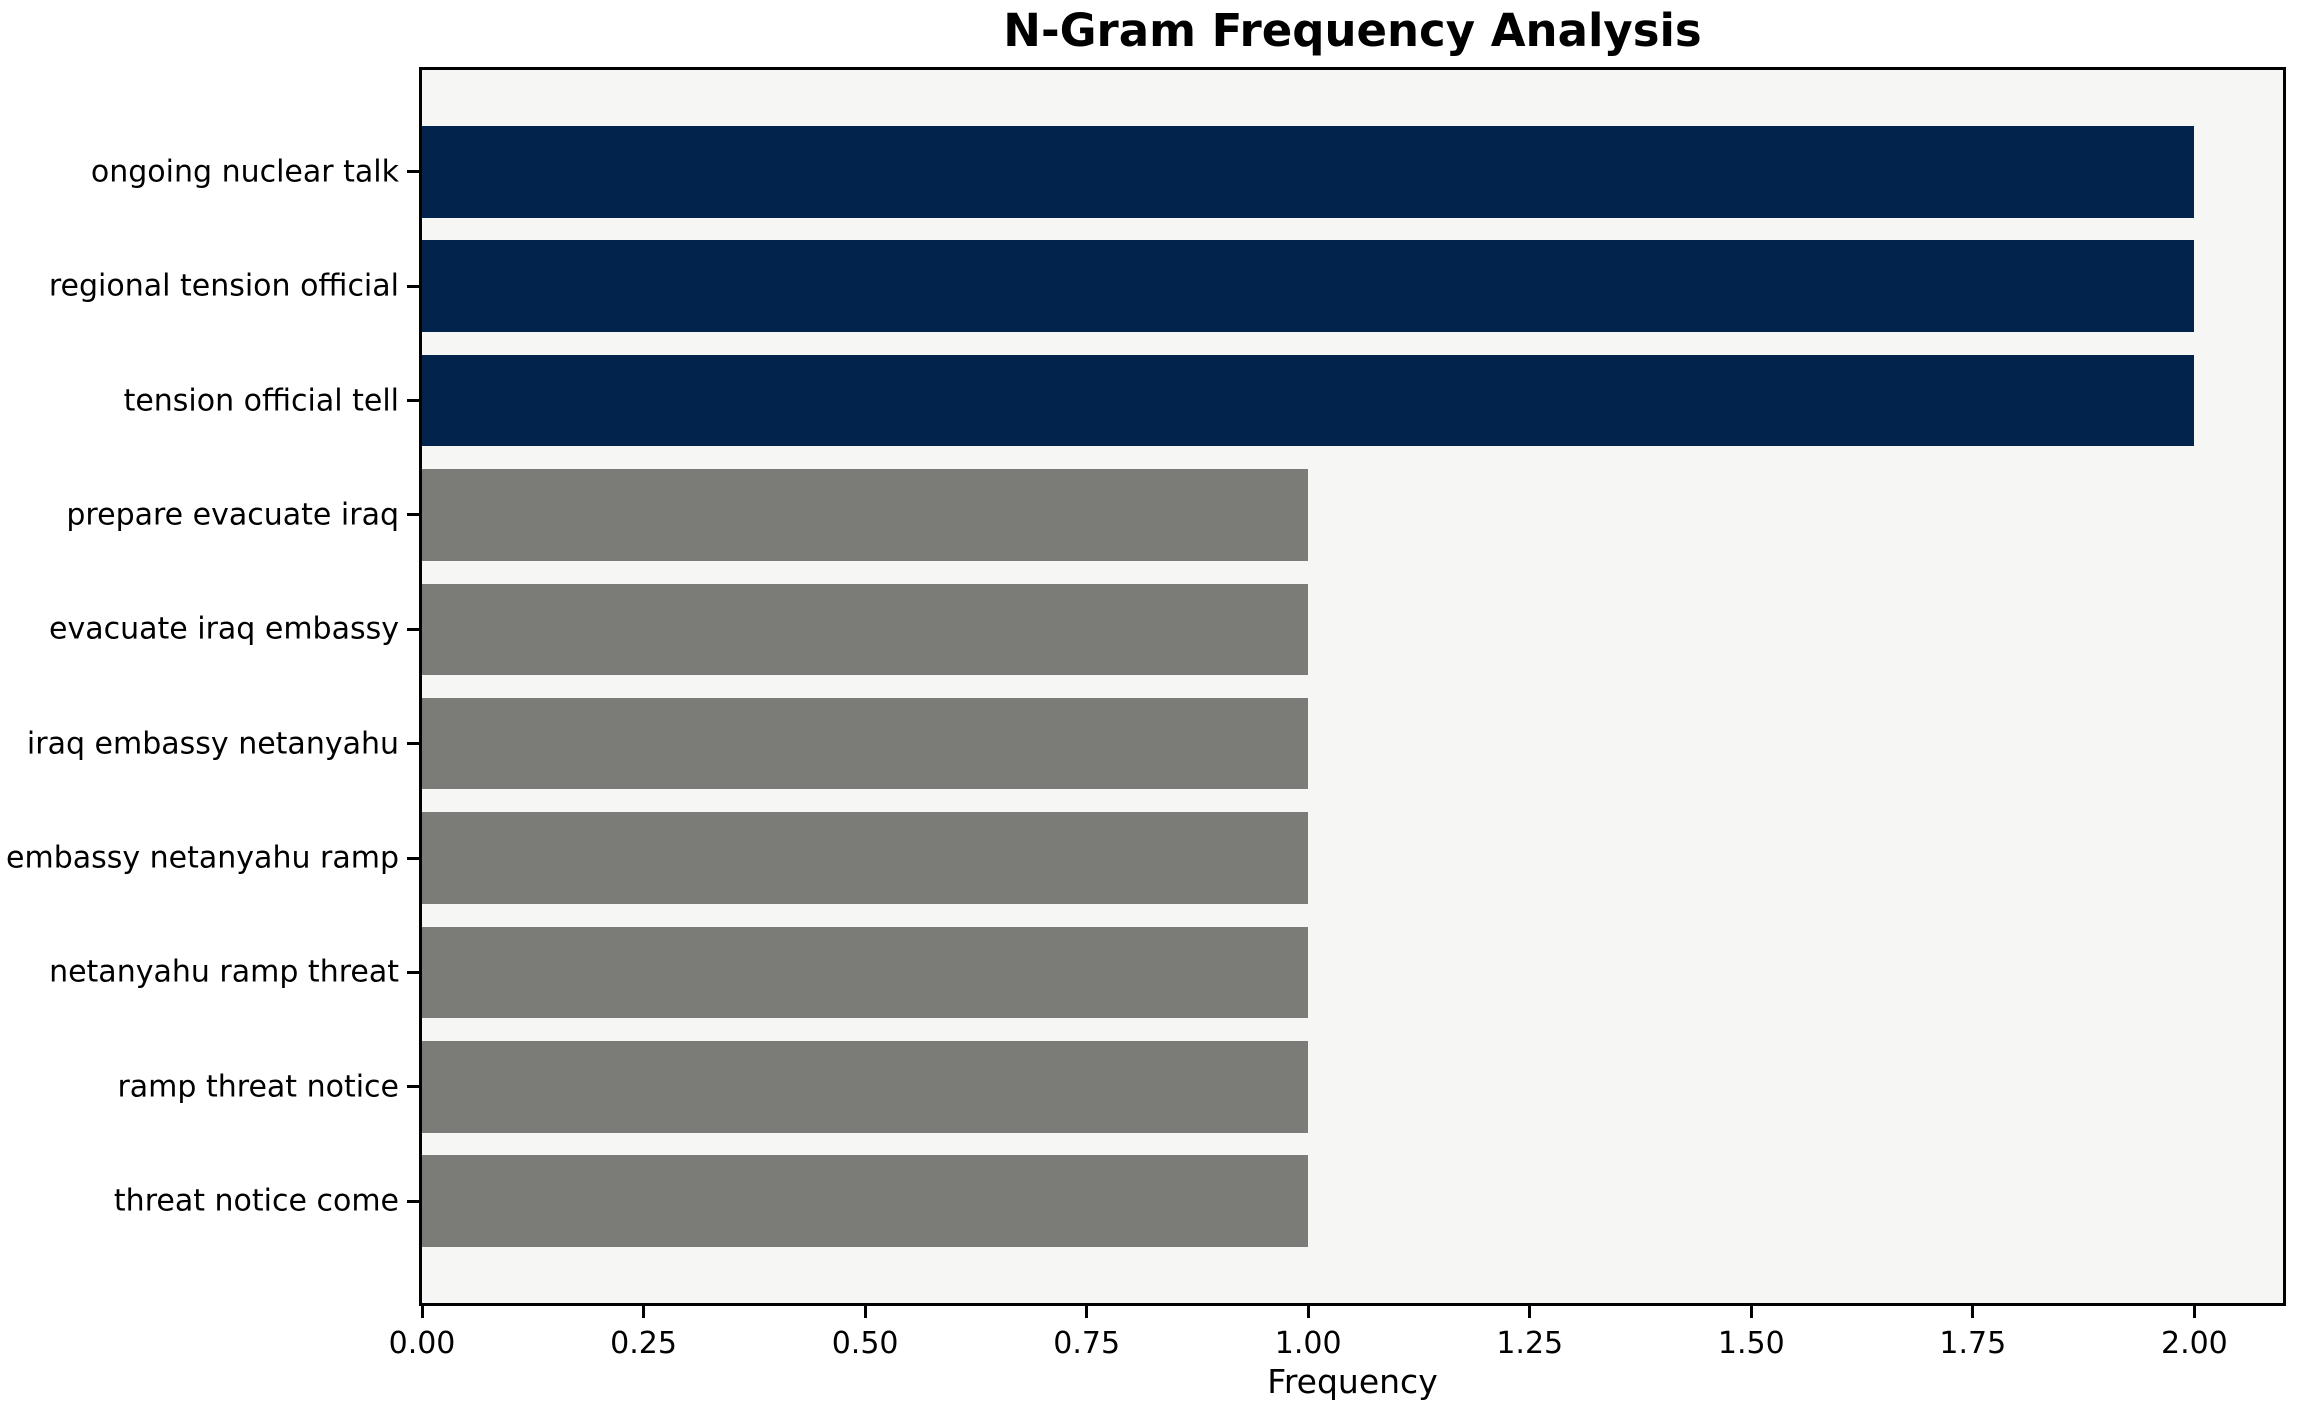 This screenshot has width=2303, height=1414. What do you see at coordinates (223, 286) in the screenshot?
I see `y-tick-label: regional tension official` at bounding box center [223, 286].